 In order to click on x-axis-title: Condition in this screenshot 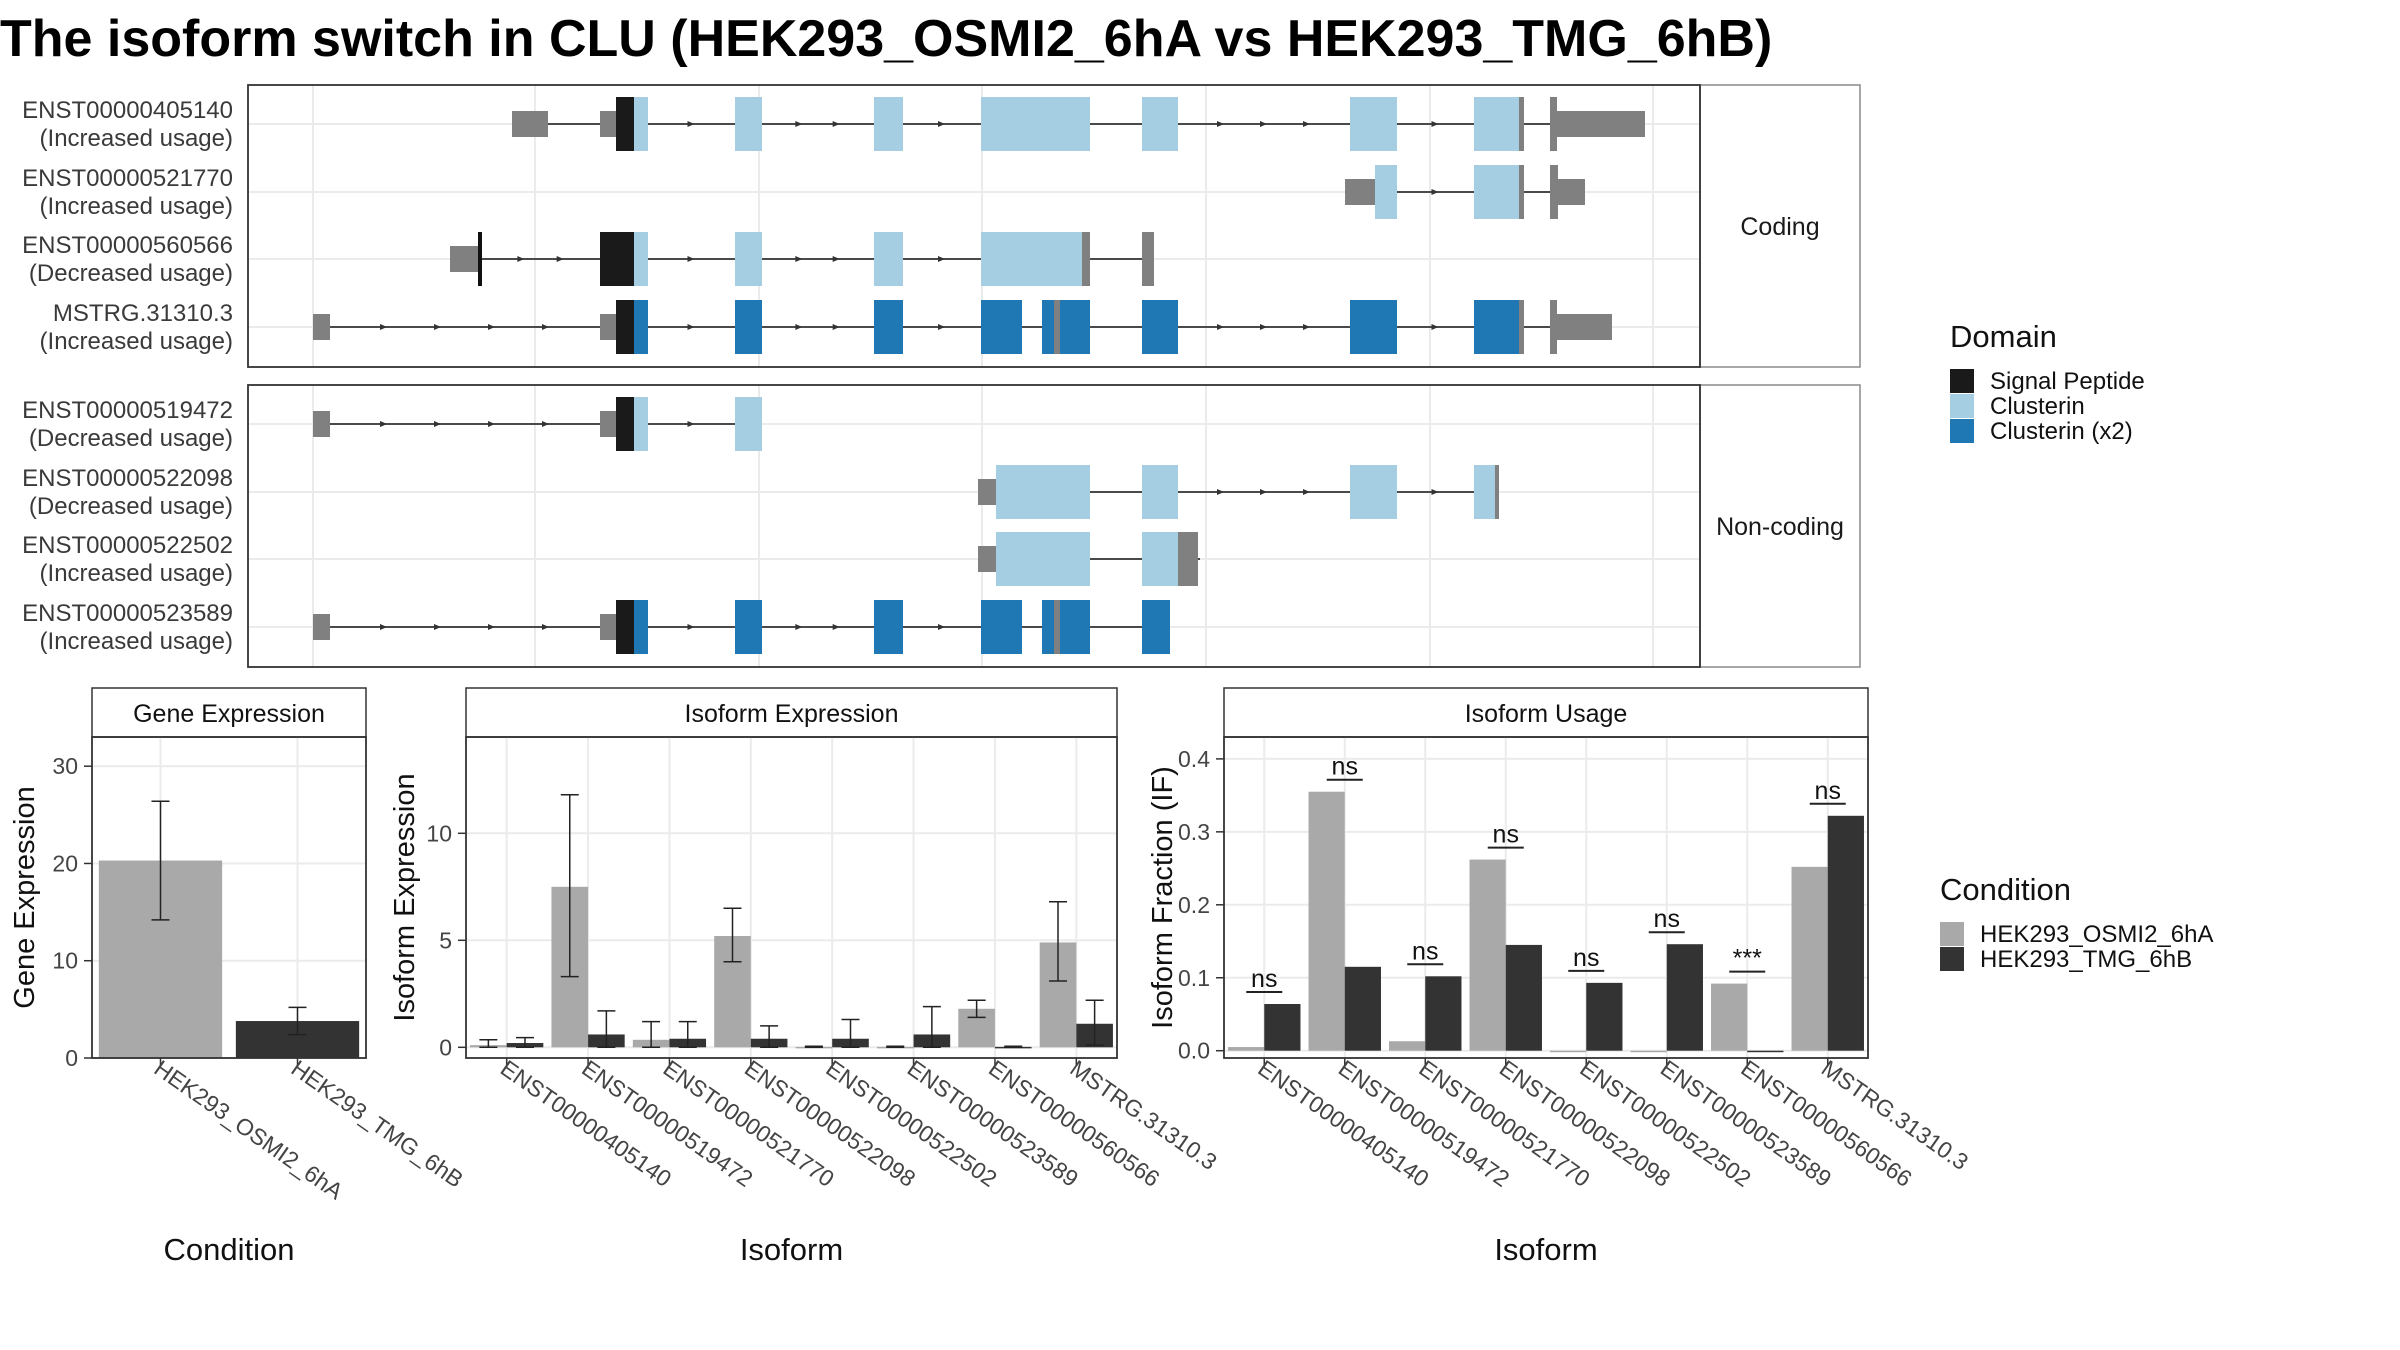, I will do `click(229, 1249)`.